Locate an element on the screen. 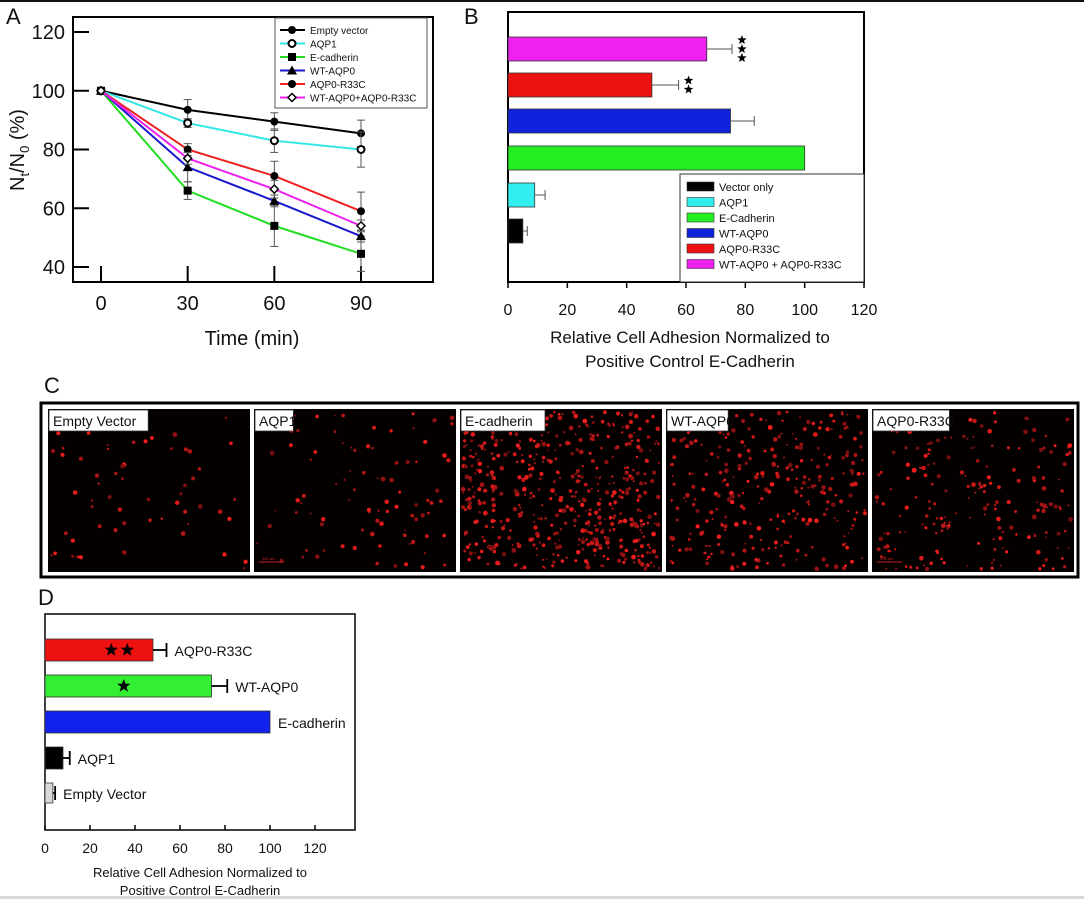 The width and height of the screenshot is (1084, 899). x-tick-label: 20 is located at coordinates (567, 310).